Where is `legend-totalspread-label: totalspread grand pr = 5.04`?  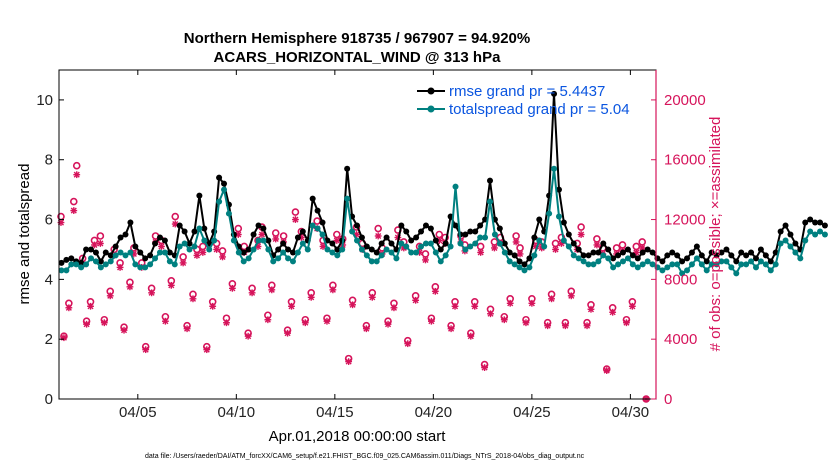 legend-totalspread-label: totalspread grand pr = 5.04 is located at coordinates (539, 109).